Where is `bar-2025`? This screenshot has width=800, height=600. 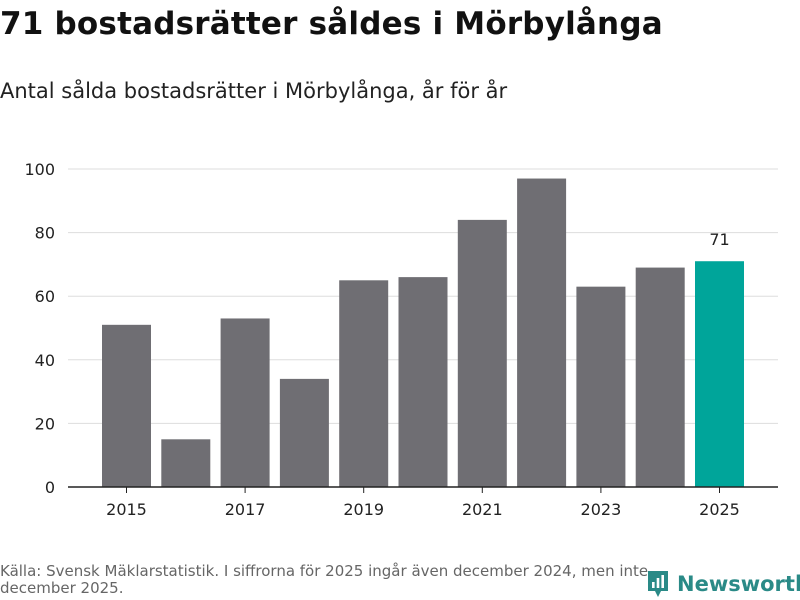 bar-2025 is located at coordinates (719, 374).